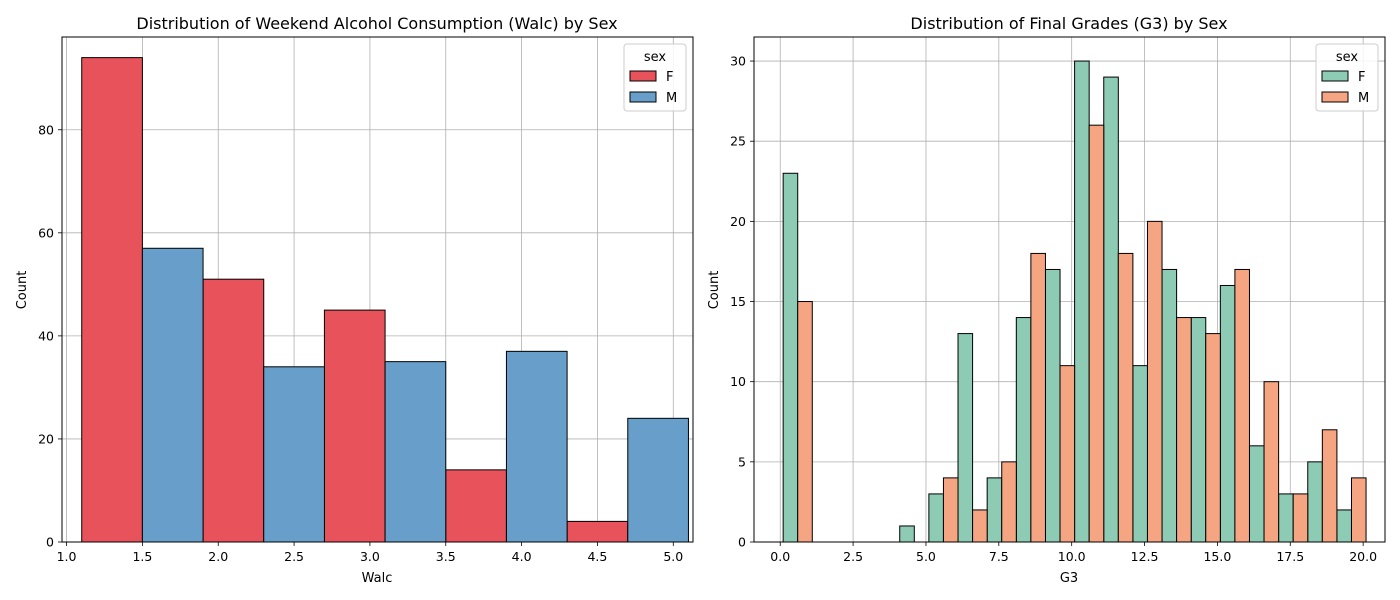  Describe the element at coordinates (142, 556) in the screenshot. I see `x-tick-label: 1.5` at that location.